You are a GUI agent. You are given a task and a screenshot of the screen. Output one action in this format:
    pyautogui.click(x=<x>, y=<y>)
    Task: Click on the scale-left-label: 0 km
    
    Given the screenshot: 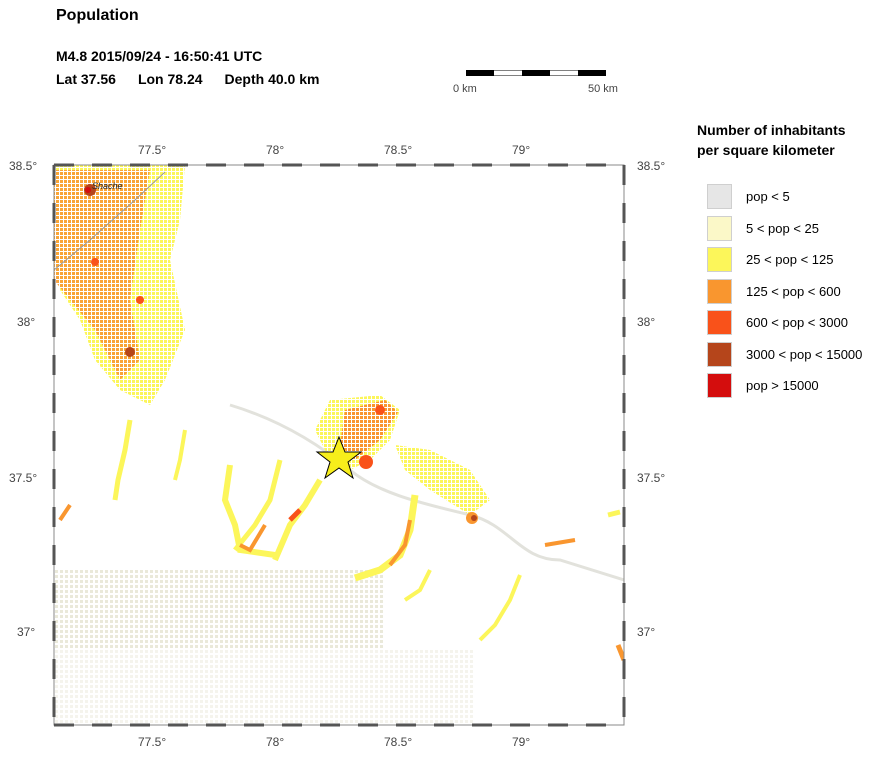 What is the action you would take?
    pyautogui.click(x=465, y=89)
    